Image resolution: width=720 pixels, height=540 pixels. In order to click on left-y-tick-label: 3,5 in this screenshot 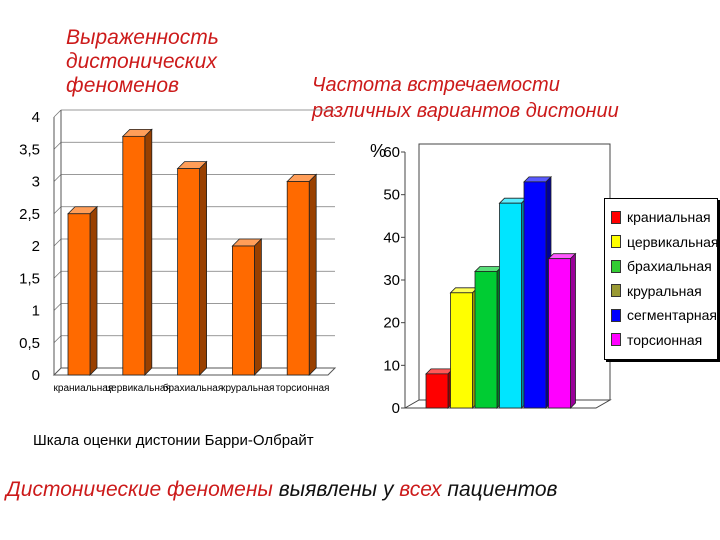, I will do `click(29, 149)`.